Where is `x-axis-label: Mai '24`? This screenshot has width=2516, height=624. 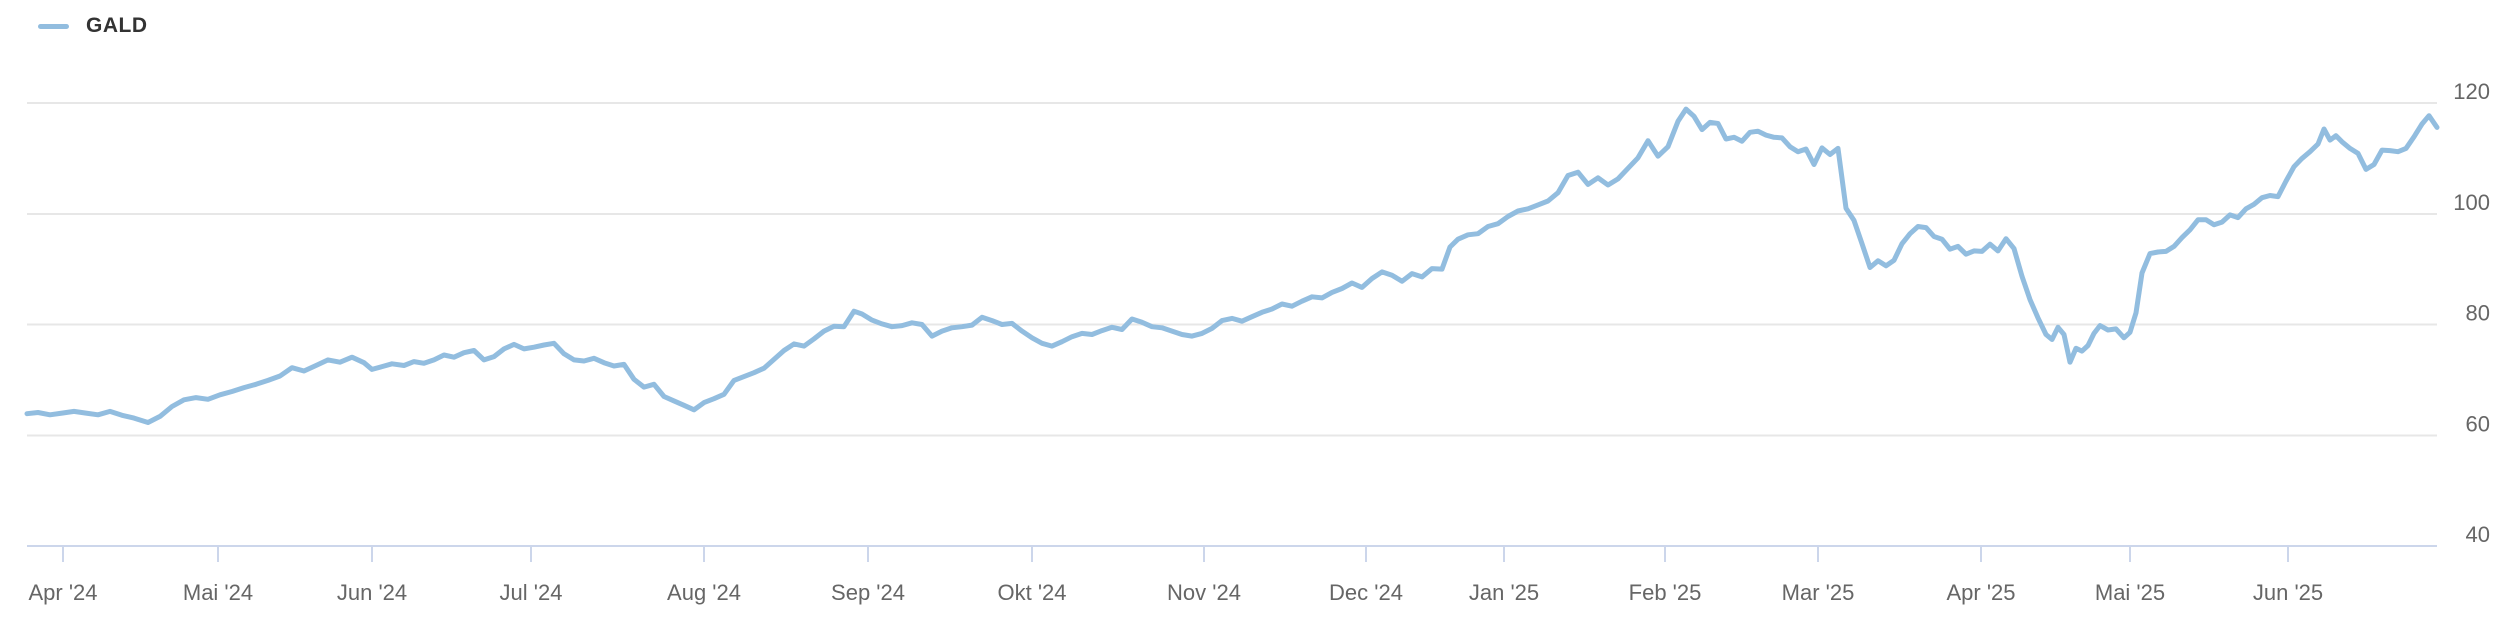 x-axis-label: Mai '24 is located at coordinates (218, 592).